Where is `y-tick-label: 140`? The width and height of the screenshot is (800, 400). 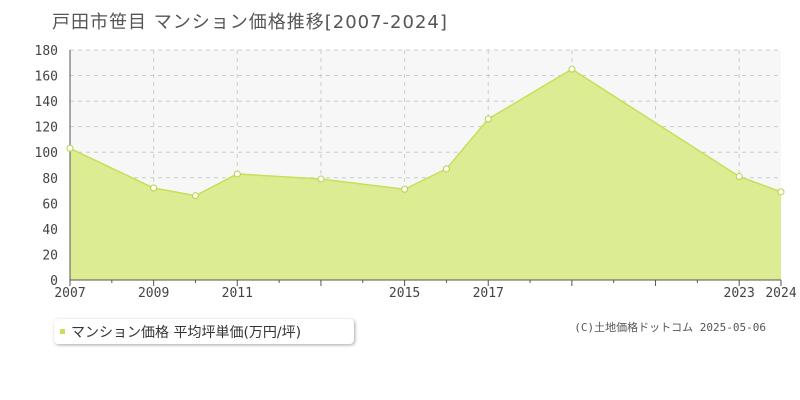
y-tick-label: 140 is located at coordinates (46, 102).